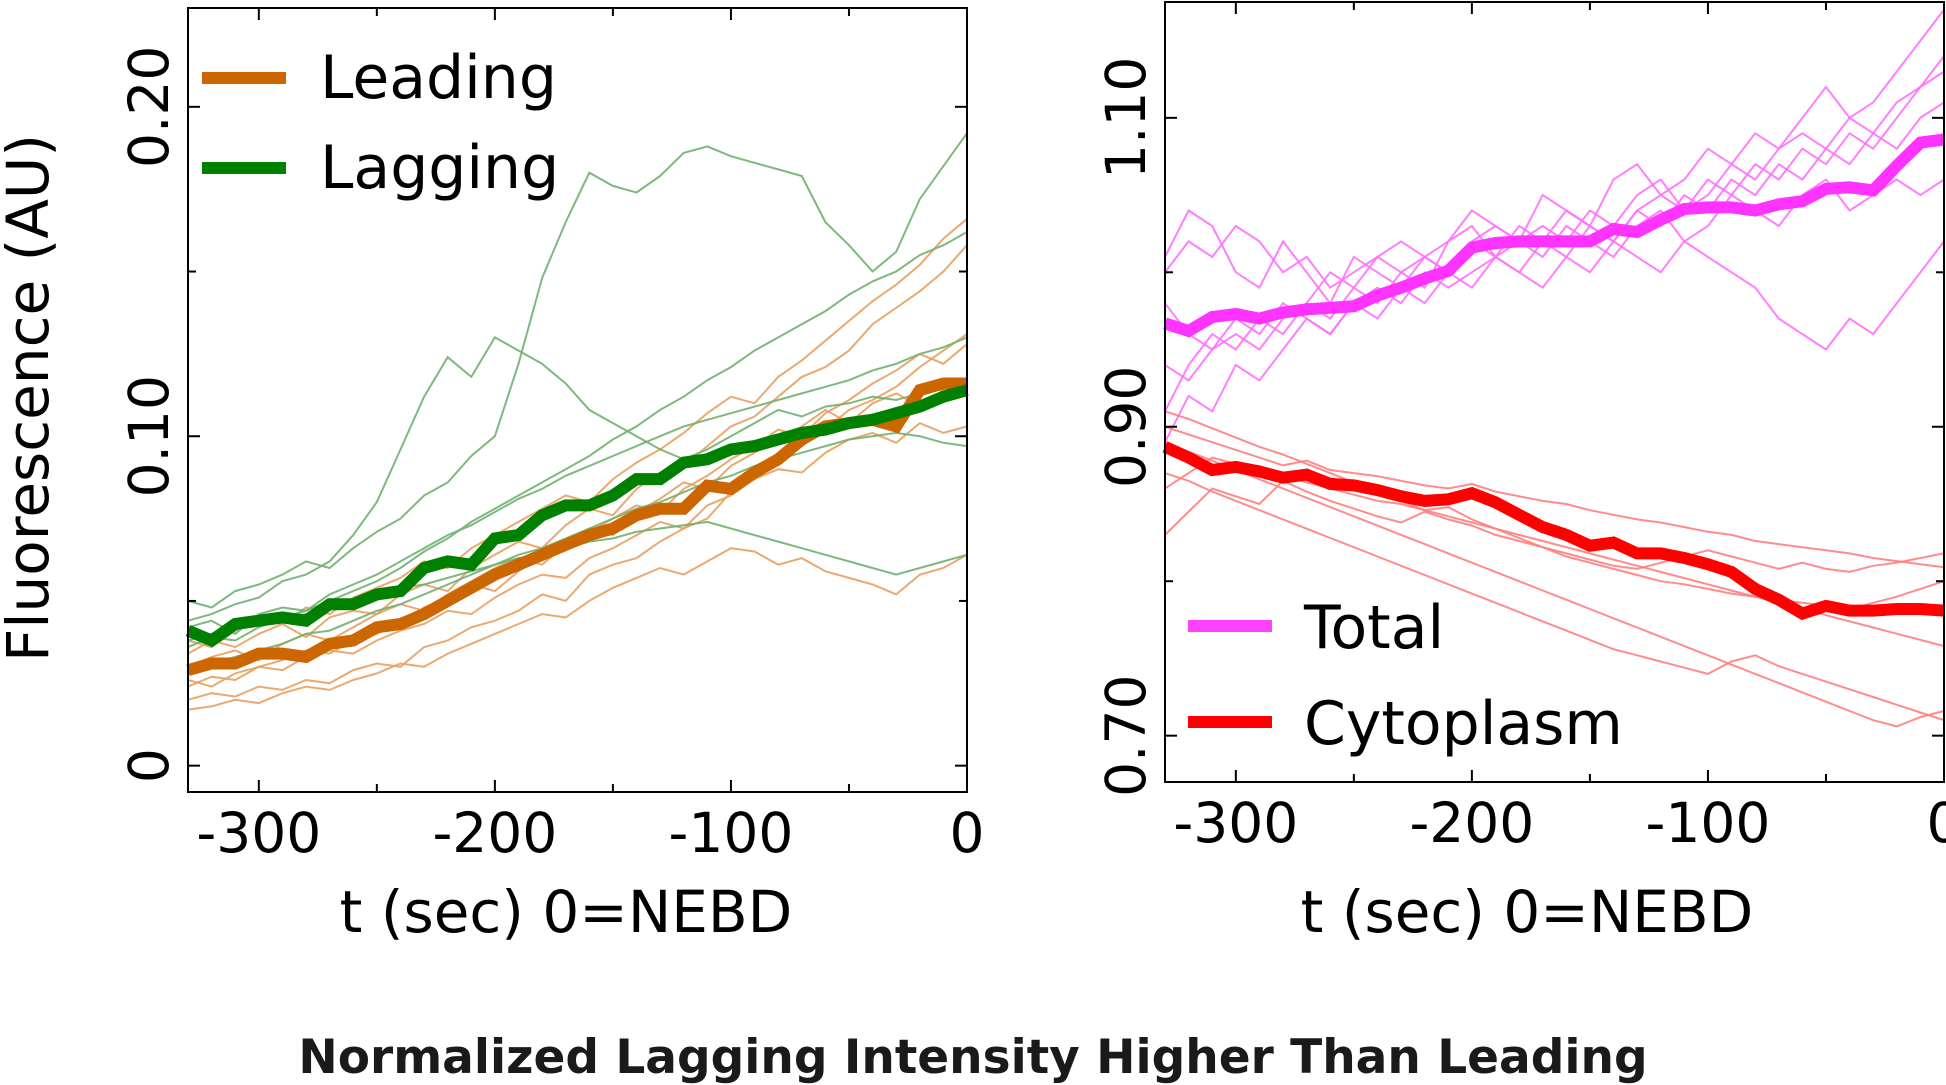 Image resolution: width=1946 pixels, height=1085 pixels. What do you see at coordinates (380, 123) in the screenshot?
I see `left-legend: Leading Lagging` at bounding box center [380, 123].